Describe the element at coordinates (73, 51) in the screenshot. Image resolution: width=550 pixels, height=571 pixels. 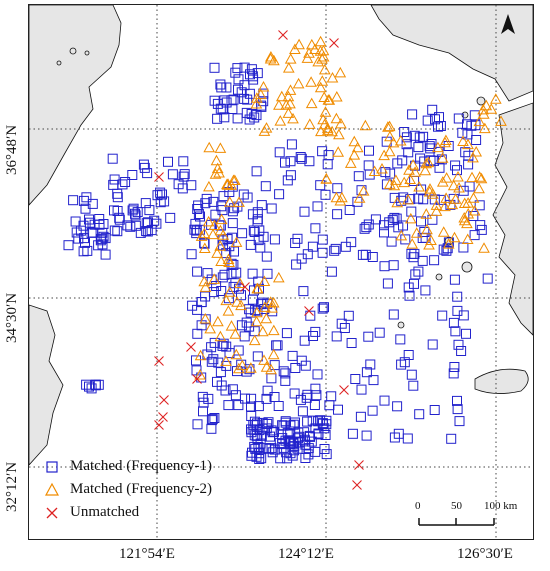
I see `island` at that location.